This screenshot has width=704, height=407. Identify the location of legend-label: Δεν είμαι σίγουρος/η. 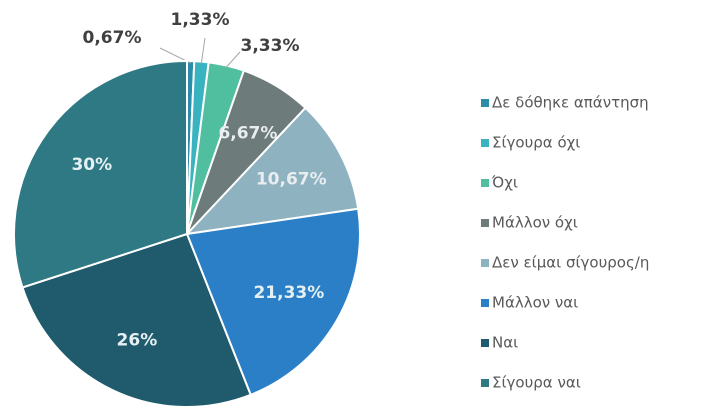
(570, 263).